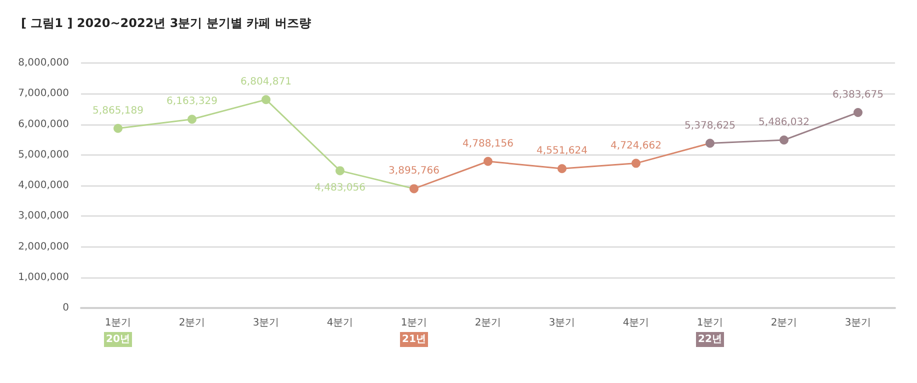  Describe the element at coordinates (43, 124) in the screenshot. I see `y-tick-label: 6,000,000` at that location.